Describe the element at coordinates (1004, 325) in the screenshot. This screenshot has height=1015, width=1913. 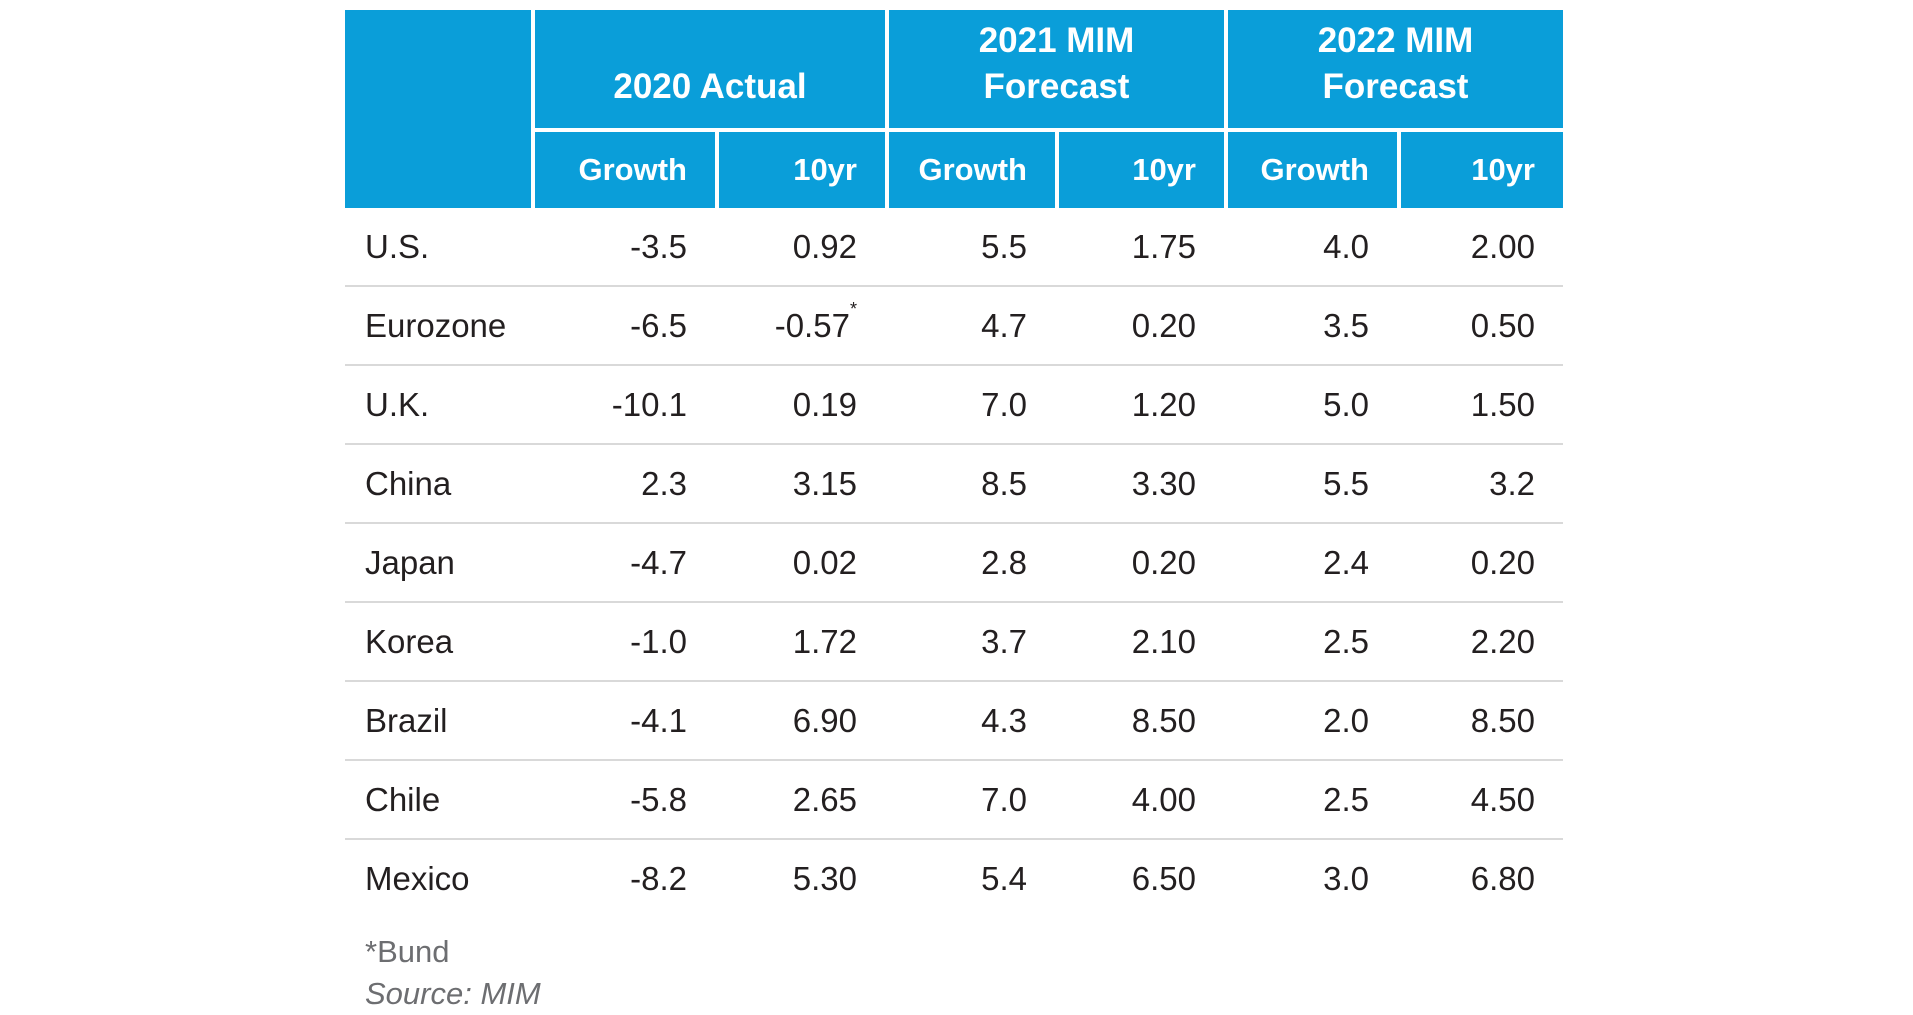
I see `cell-value: 4.7` at that location.